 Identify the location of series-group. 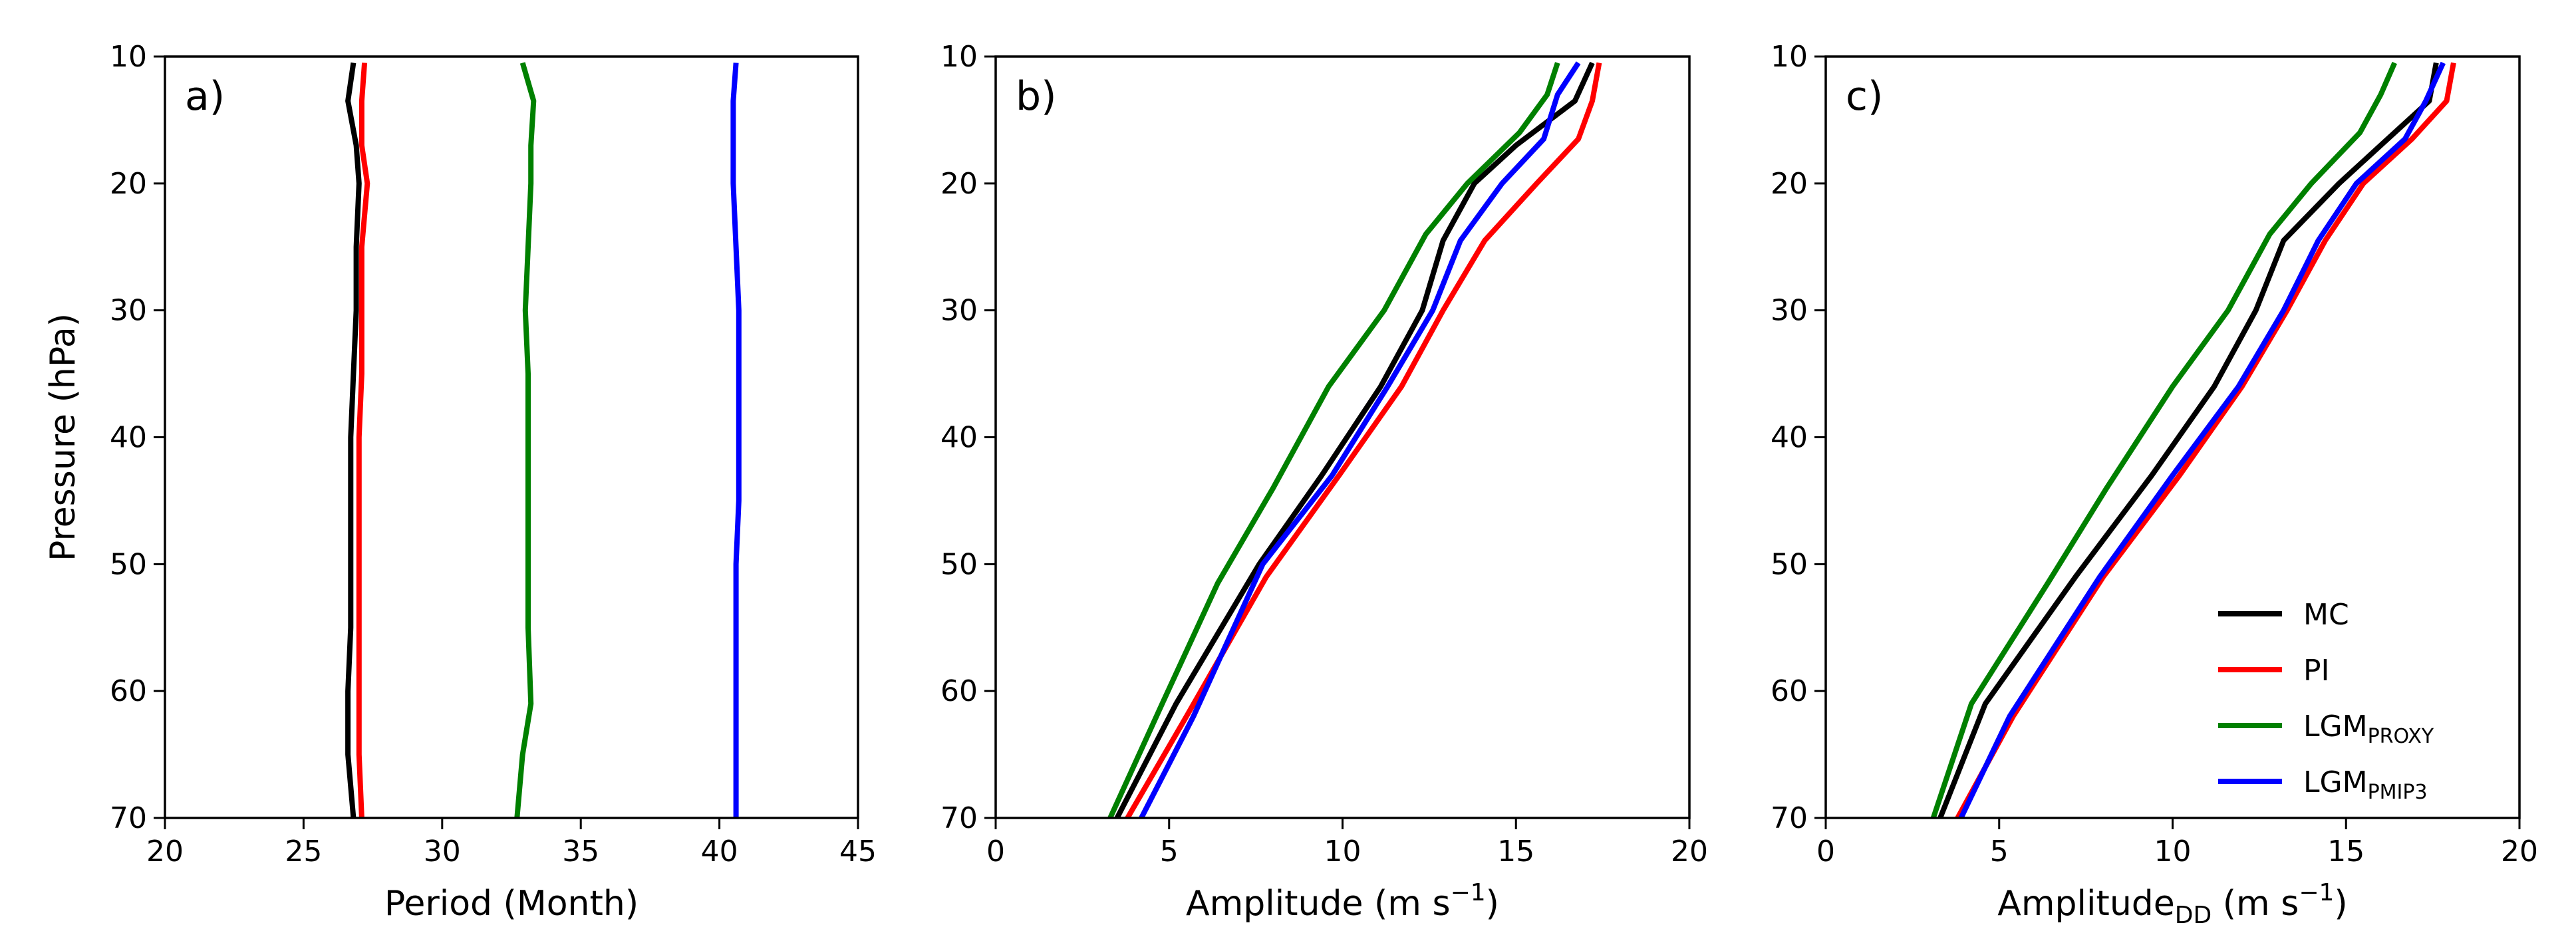
(543, 440).